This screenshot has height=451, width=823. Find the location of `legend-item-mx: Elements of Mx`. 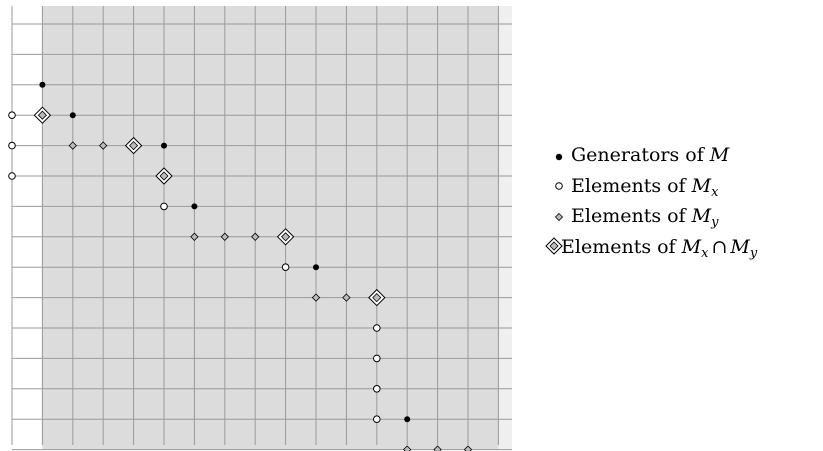

legend-item-mx: Elements of Mx is located at coordinates (677, 186).